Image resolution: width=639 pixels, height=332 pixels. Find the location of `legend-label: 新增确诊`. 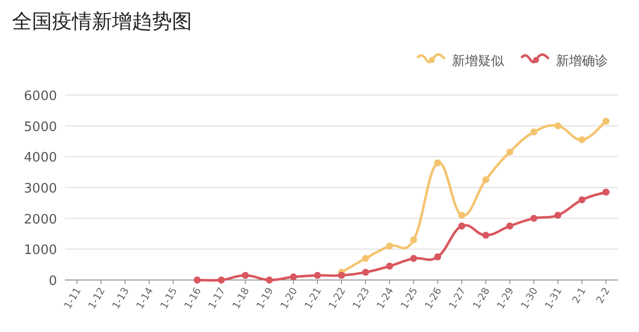

legend-label: 新增确诊 is located at coordinates (582, 61).